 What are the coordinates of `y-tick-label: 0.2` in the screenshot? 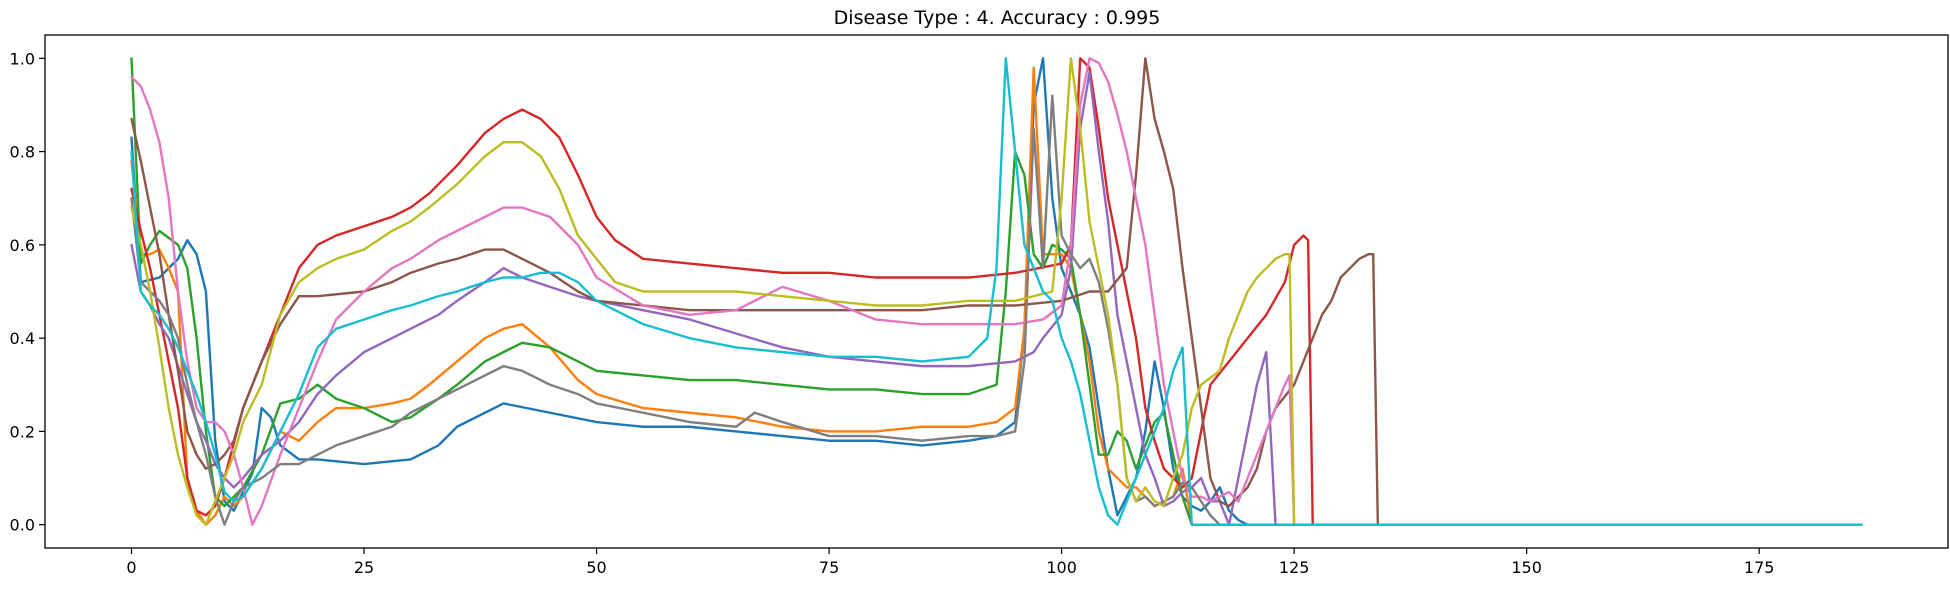 It's located at (22, 431).